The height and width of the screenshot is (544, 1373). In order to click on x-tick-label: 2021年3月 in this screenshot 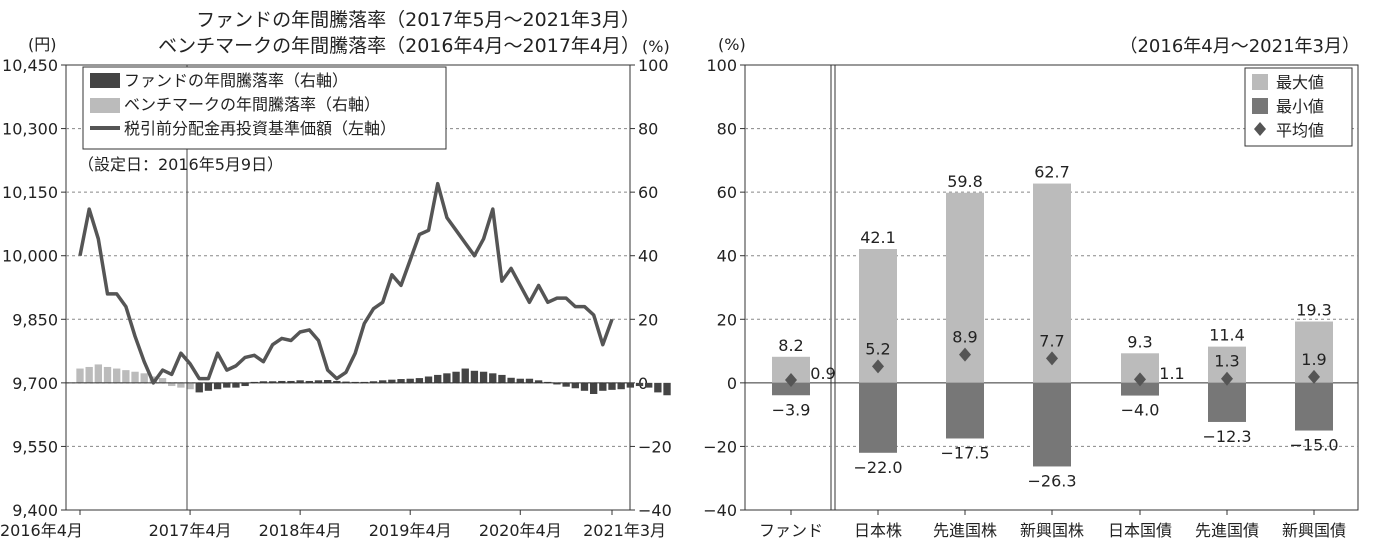, I will do `click(624, 530)`.